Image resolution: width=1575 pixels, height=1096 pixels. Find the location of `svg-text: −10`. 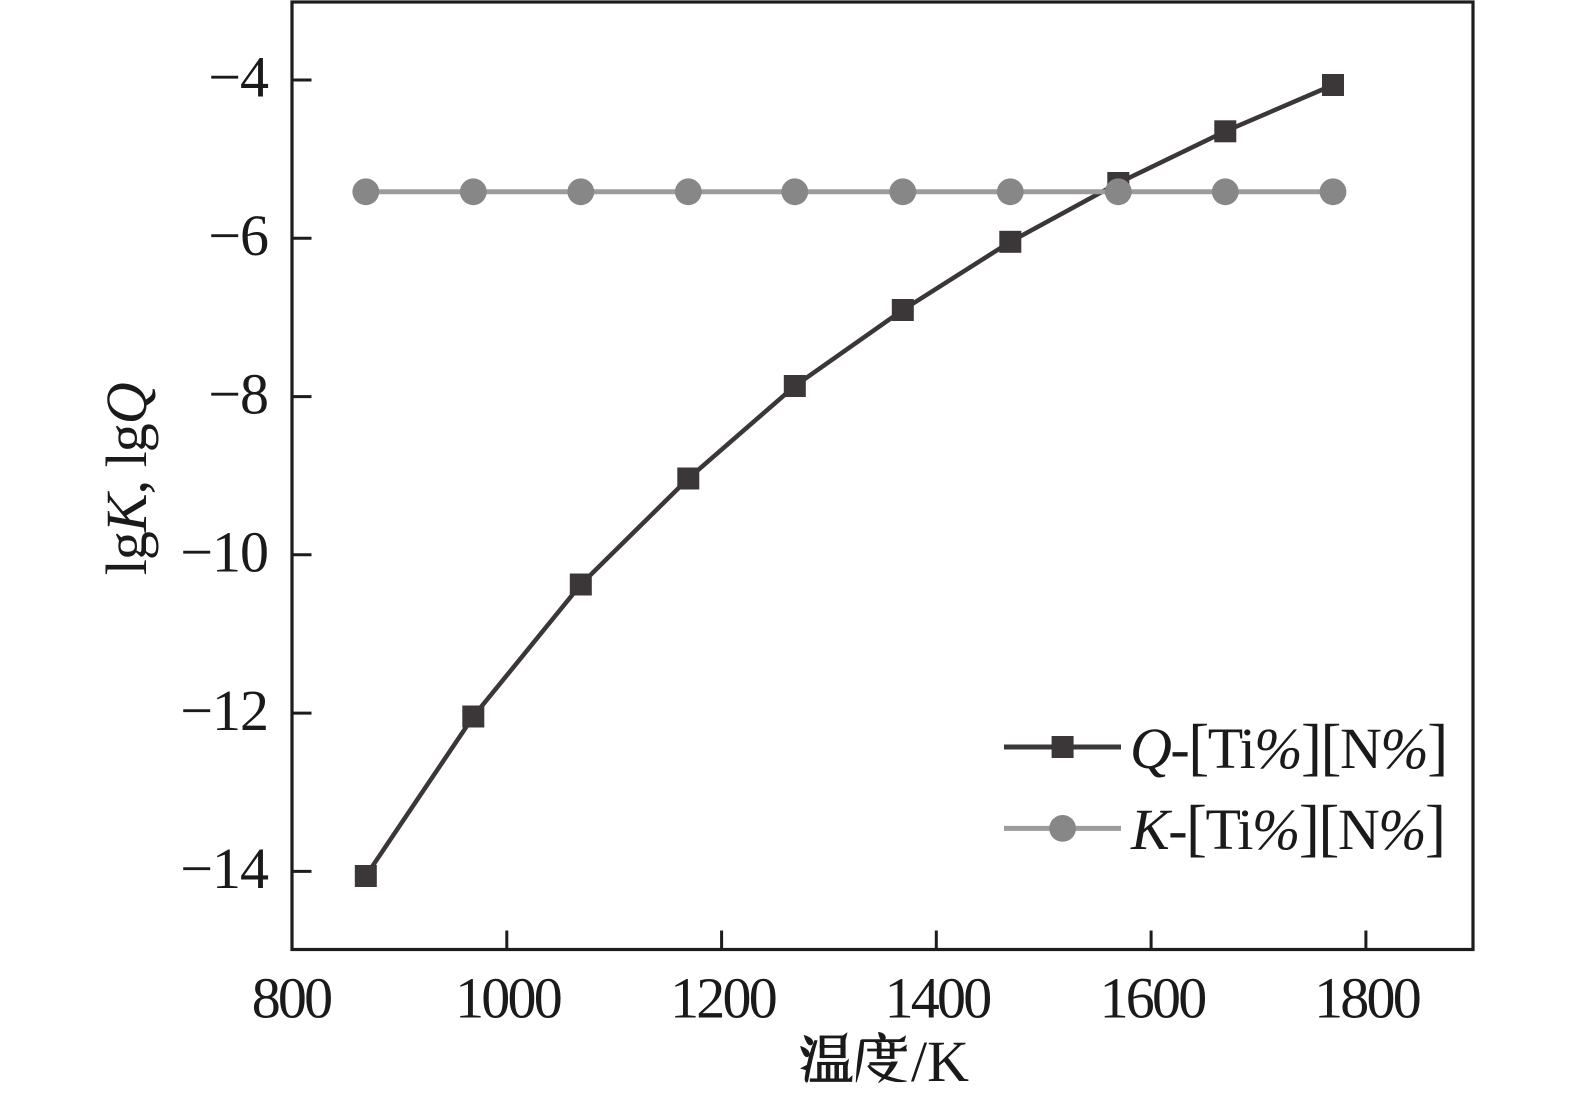

svg-text: −10 is located at coordinates (224, 552).